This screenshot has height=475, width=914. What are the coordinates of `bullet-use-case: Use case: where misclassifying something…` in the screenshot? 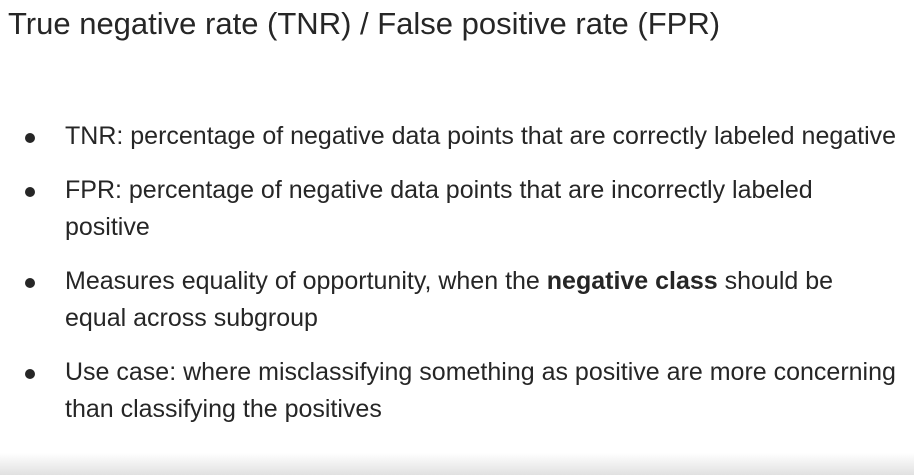 It's located at (462, 391).